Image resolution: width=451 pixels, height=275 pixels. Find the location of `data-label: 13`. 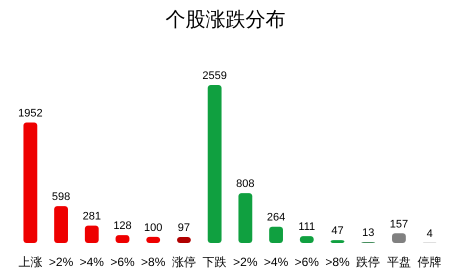

data-label: 13 is located at coordinates (368, 233).